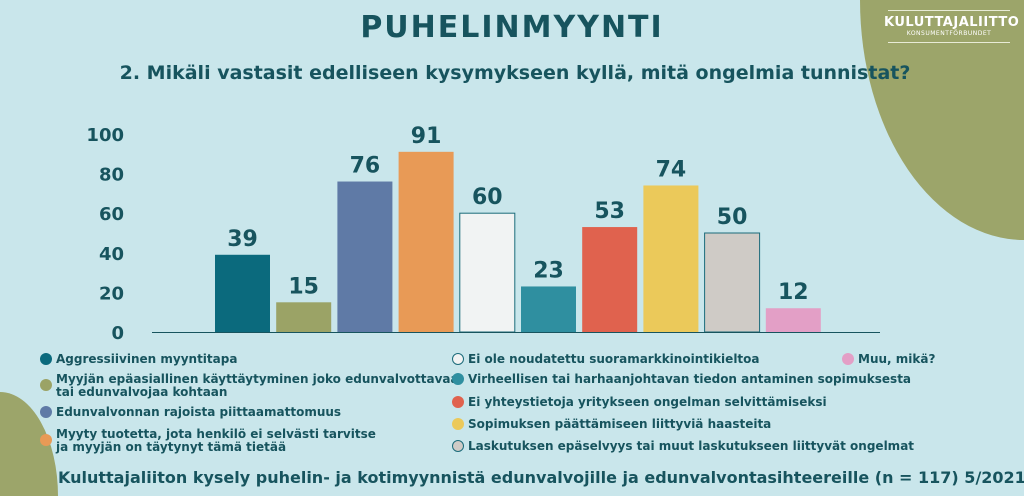 Image resolution: width=1024 pixels, height=496 pixels. What do you see at coordinates (111, 214) in the screenshot?
I see `y-tick-label: 60` at bounding box center [111, 214].